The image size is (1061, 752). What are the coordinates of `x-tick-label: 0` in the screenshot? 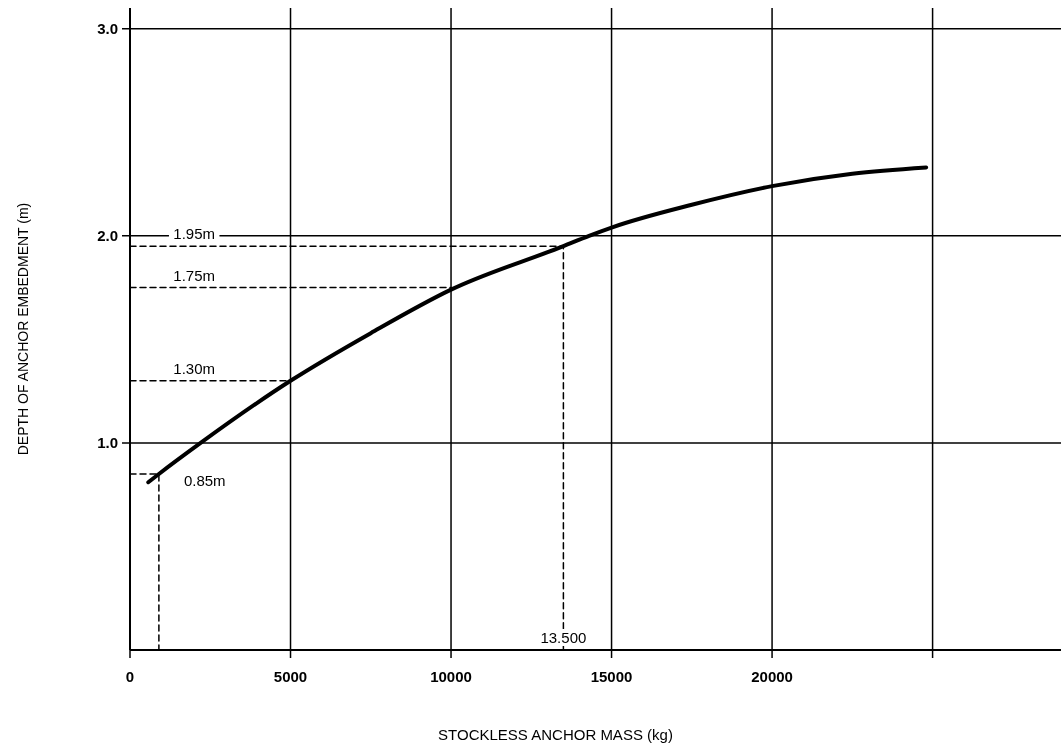 It's located at (130, 676).